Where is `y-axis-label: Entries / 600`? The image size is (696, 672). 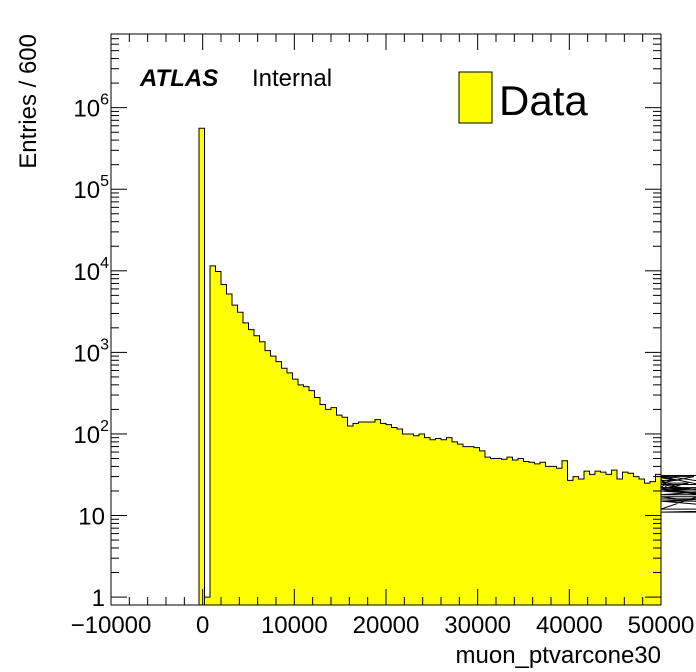
y-axis-label: Entries / 600 is located at coordinates (28, 101).